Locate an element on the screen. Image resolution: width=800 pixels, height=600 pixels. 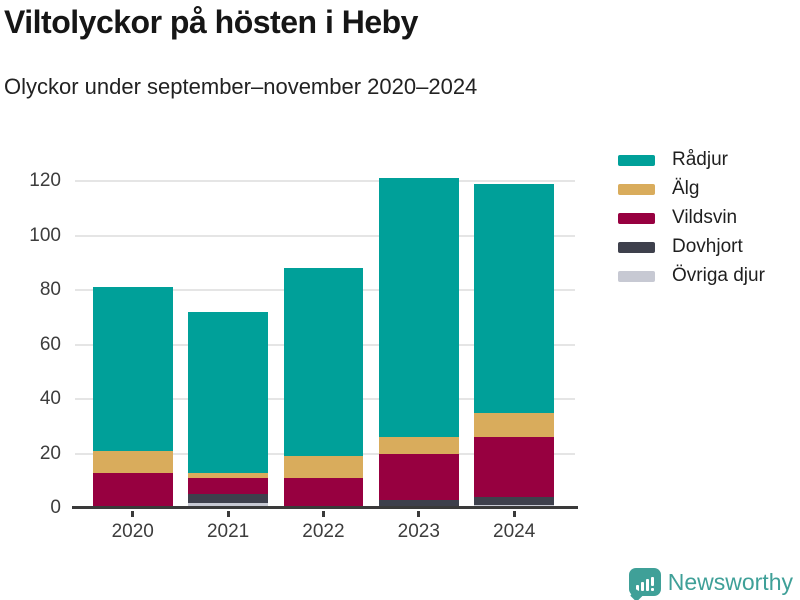
legend-label: Dovhjort is located at coordinates (707, 246).